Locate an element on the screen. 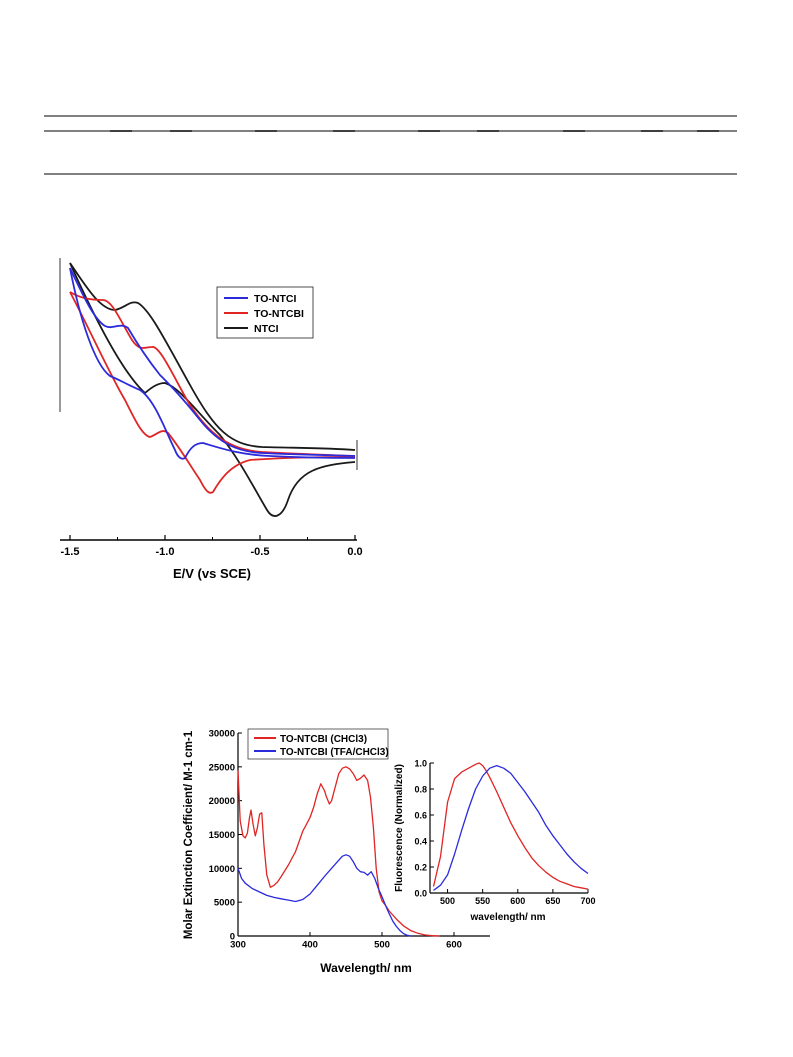  absorption-y-tick-label: 5000 is located at coordinates (224, 903).